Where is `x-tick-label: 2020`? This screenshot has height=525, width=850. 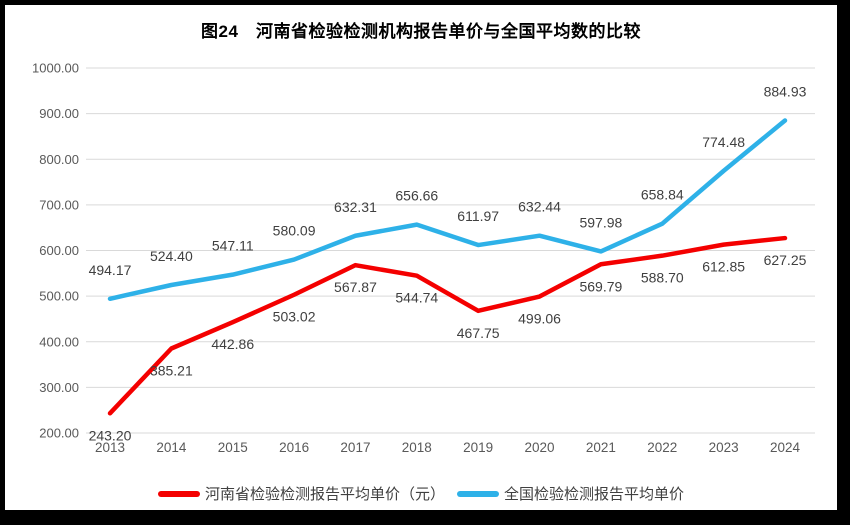 x-tick-label: 2020 is located at coordinates (540, 447).